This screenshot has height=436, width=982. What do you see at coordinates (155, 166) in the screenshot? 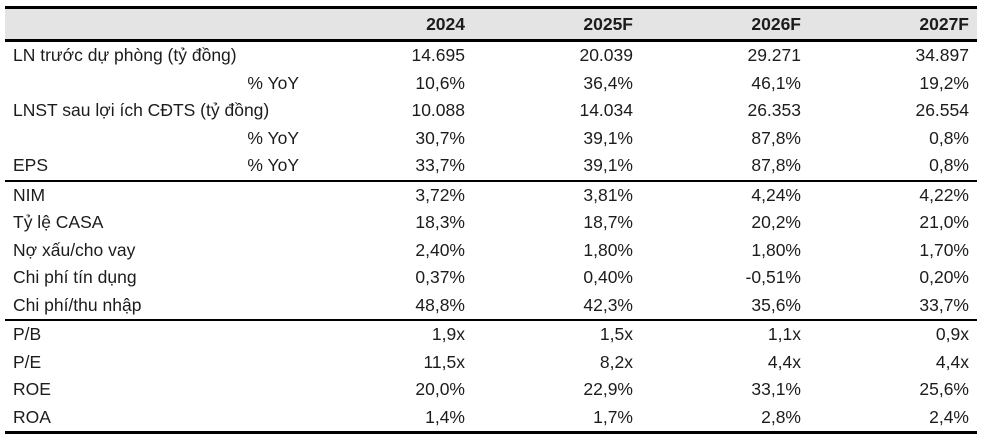
I see `row-label-cell: EPS % YoY` at bounding box center [155, 166].